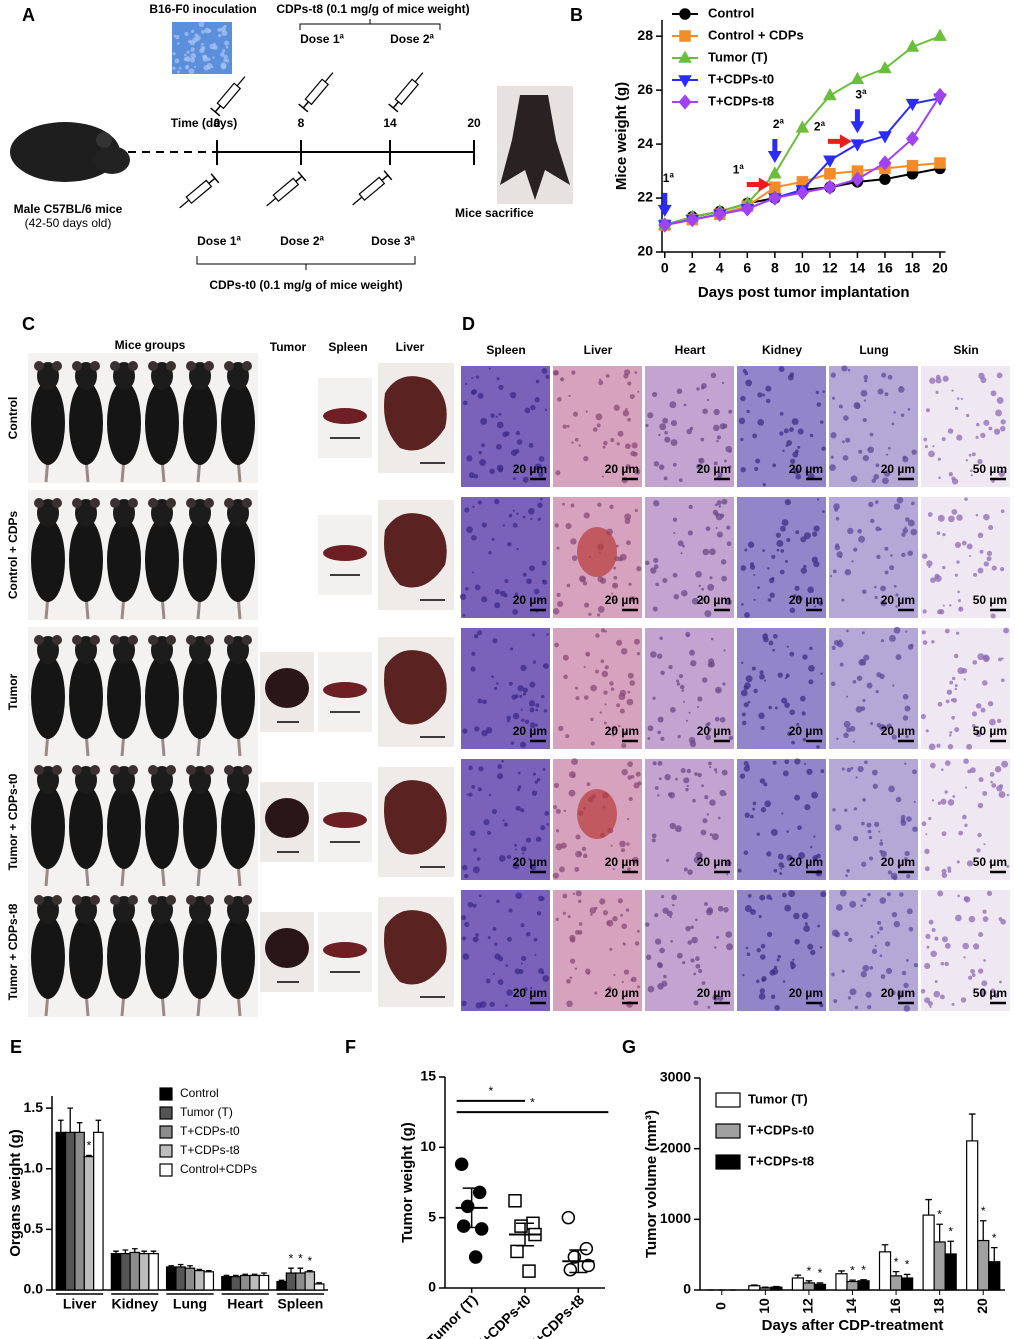  I want to click on column-header: Tumor, so click(288, 347).